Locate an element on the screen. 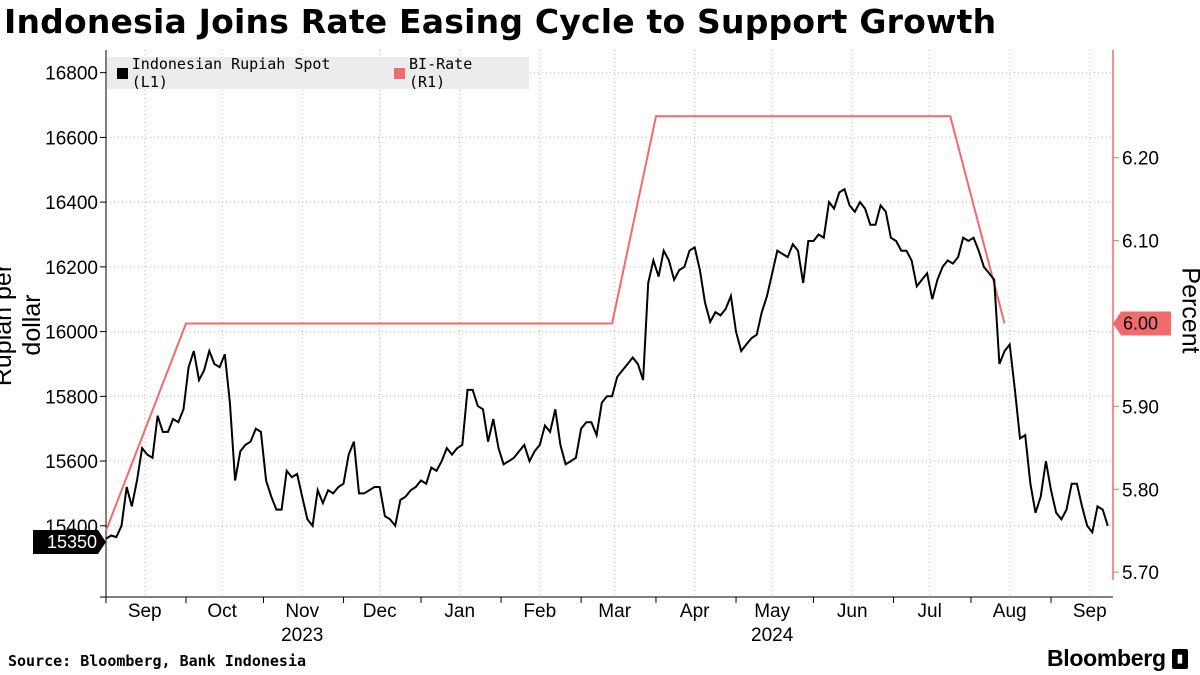 This screenshot has width=1200, height=675. source-note: Source: Bloomberg, Bank Indonesia is located at coordinates (157, 661).